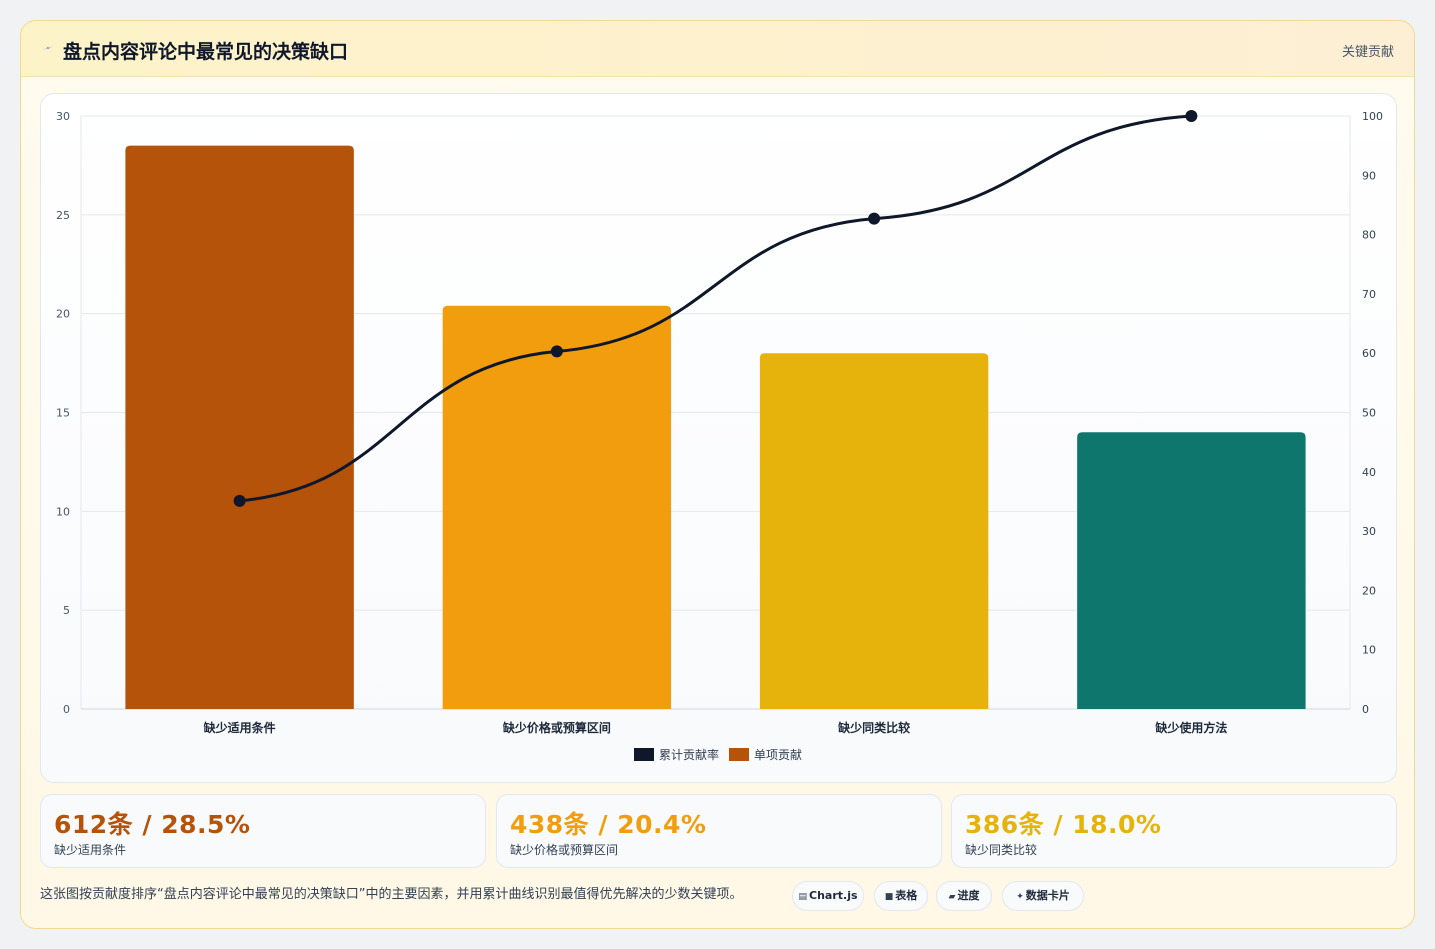 This screenshot has height=949, width=1435. What do you see at coordinates (1020, 897) in the screenshot?
I see `sparkle-icon: ✦` at bounding box center [1020, 897].